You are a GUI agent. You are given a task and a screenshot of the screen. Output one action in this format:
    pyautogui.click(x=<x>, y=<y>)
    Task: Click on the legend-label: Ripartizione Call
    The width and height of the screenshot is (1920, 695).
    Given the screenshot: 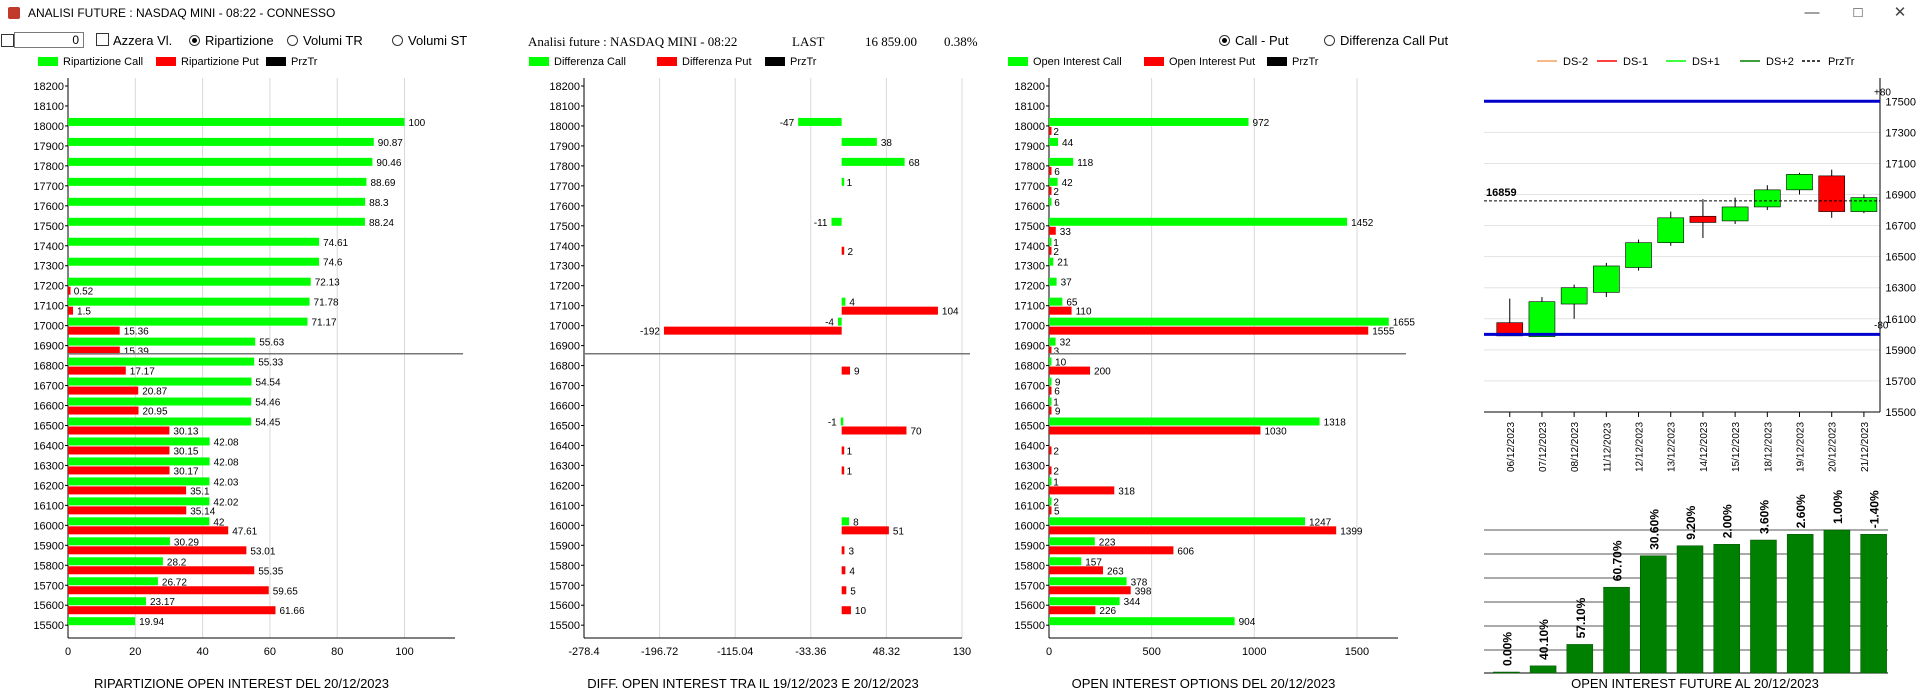 What is the action you would take?
    pyautogui.click(x=103, y=62)
    